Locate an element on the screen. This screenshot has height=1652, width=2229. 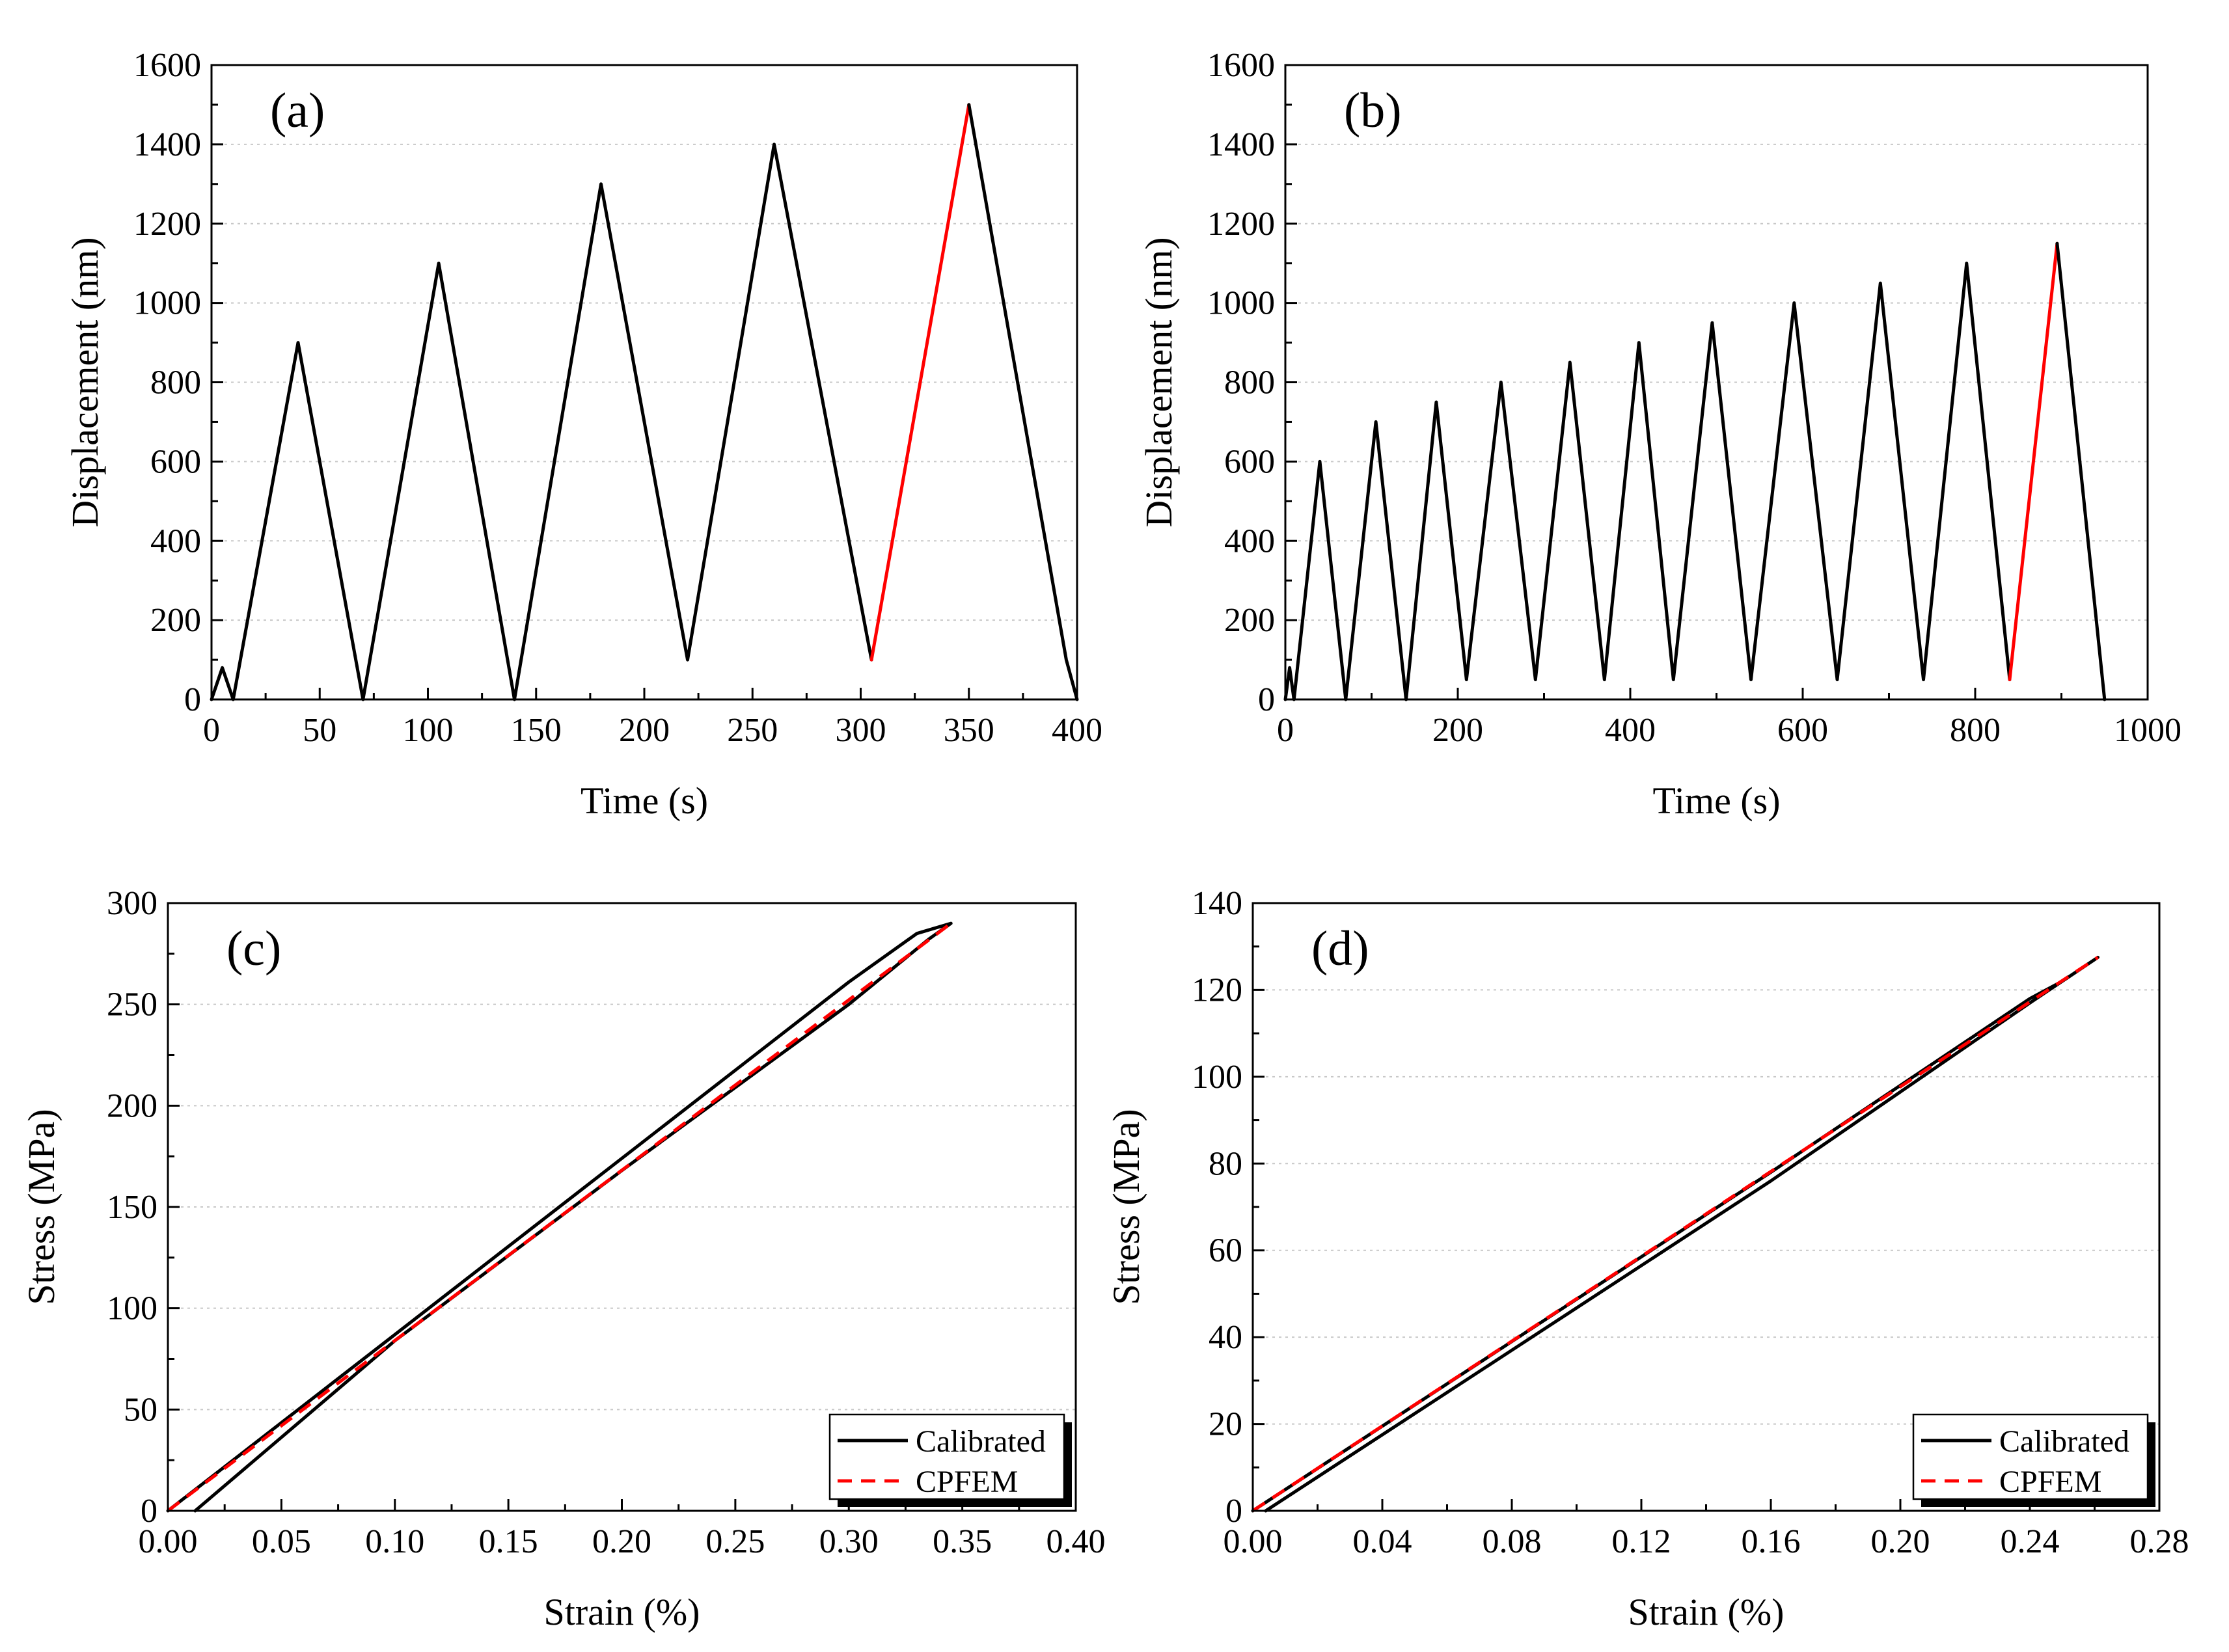
x-tick-label: 0.10 is located at coordinates (394, 1541).